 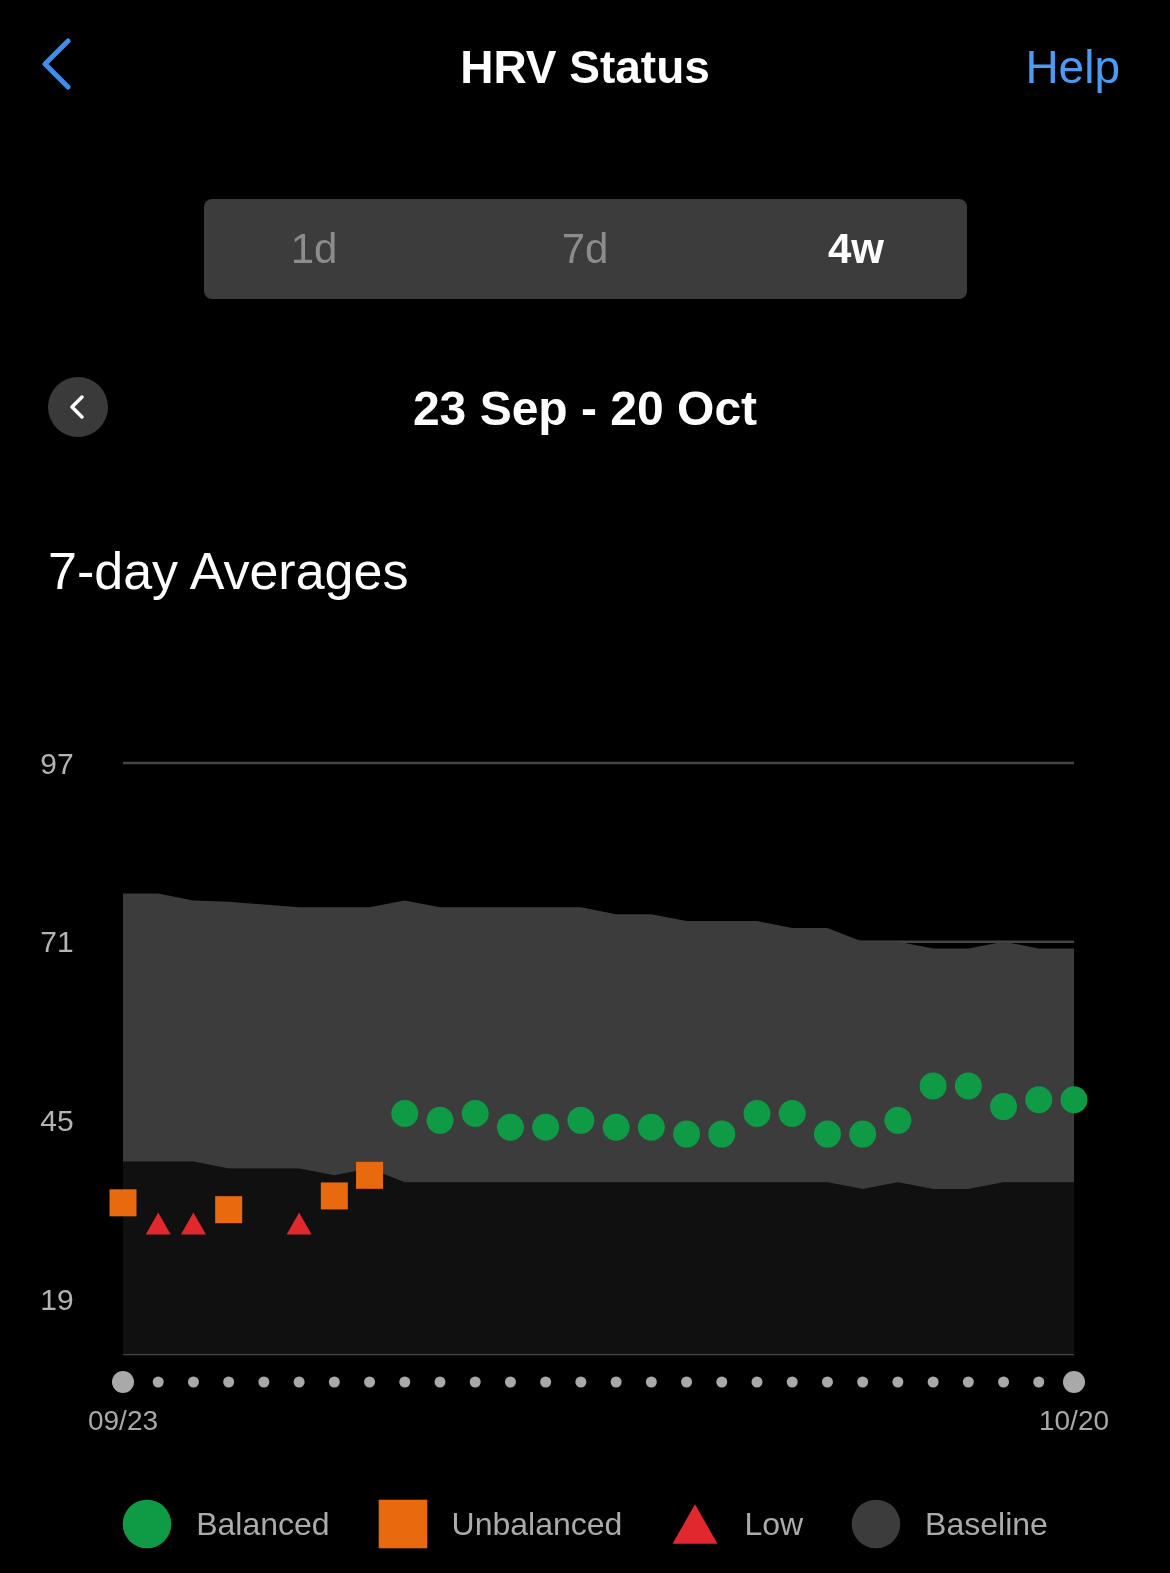 I want to click on legend-label: Baseline, so click(x=986, y=1523).